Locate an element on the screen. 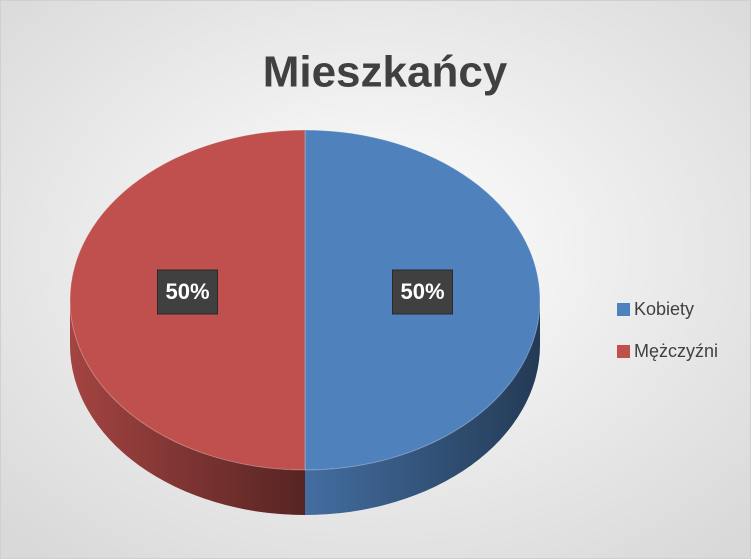  chart-title: Mieszkańcy is located at coordinates (385, 72).